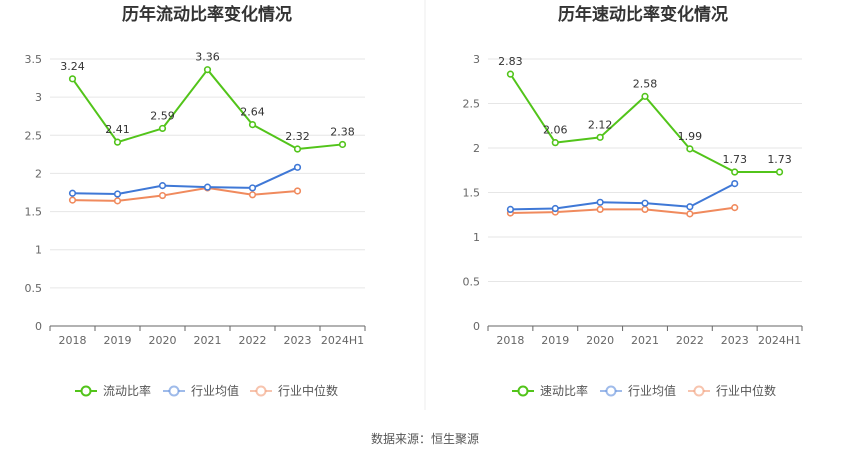 The height and width of the screenshot is (459, 850). Describe the element at coordinates (690, 136) in the screenshot. I see `data-label: 1.99` at that location.